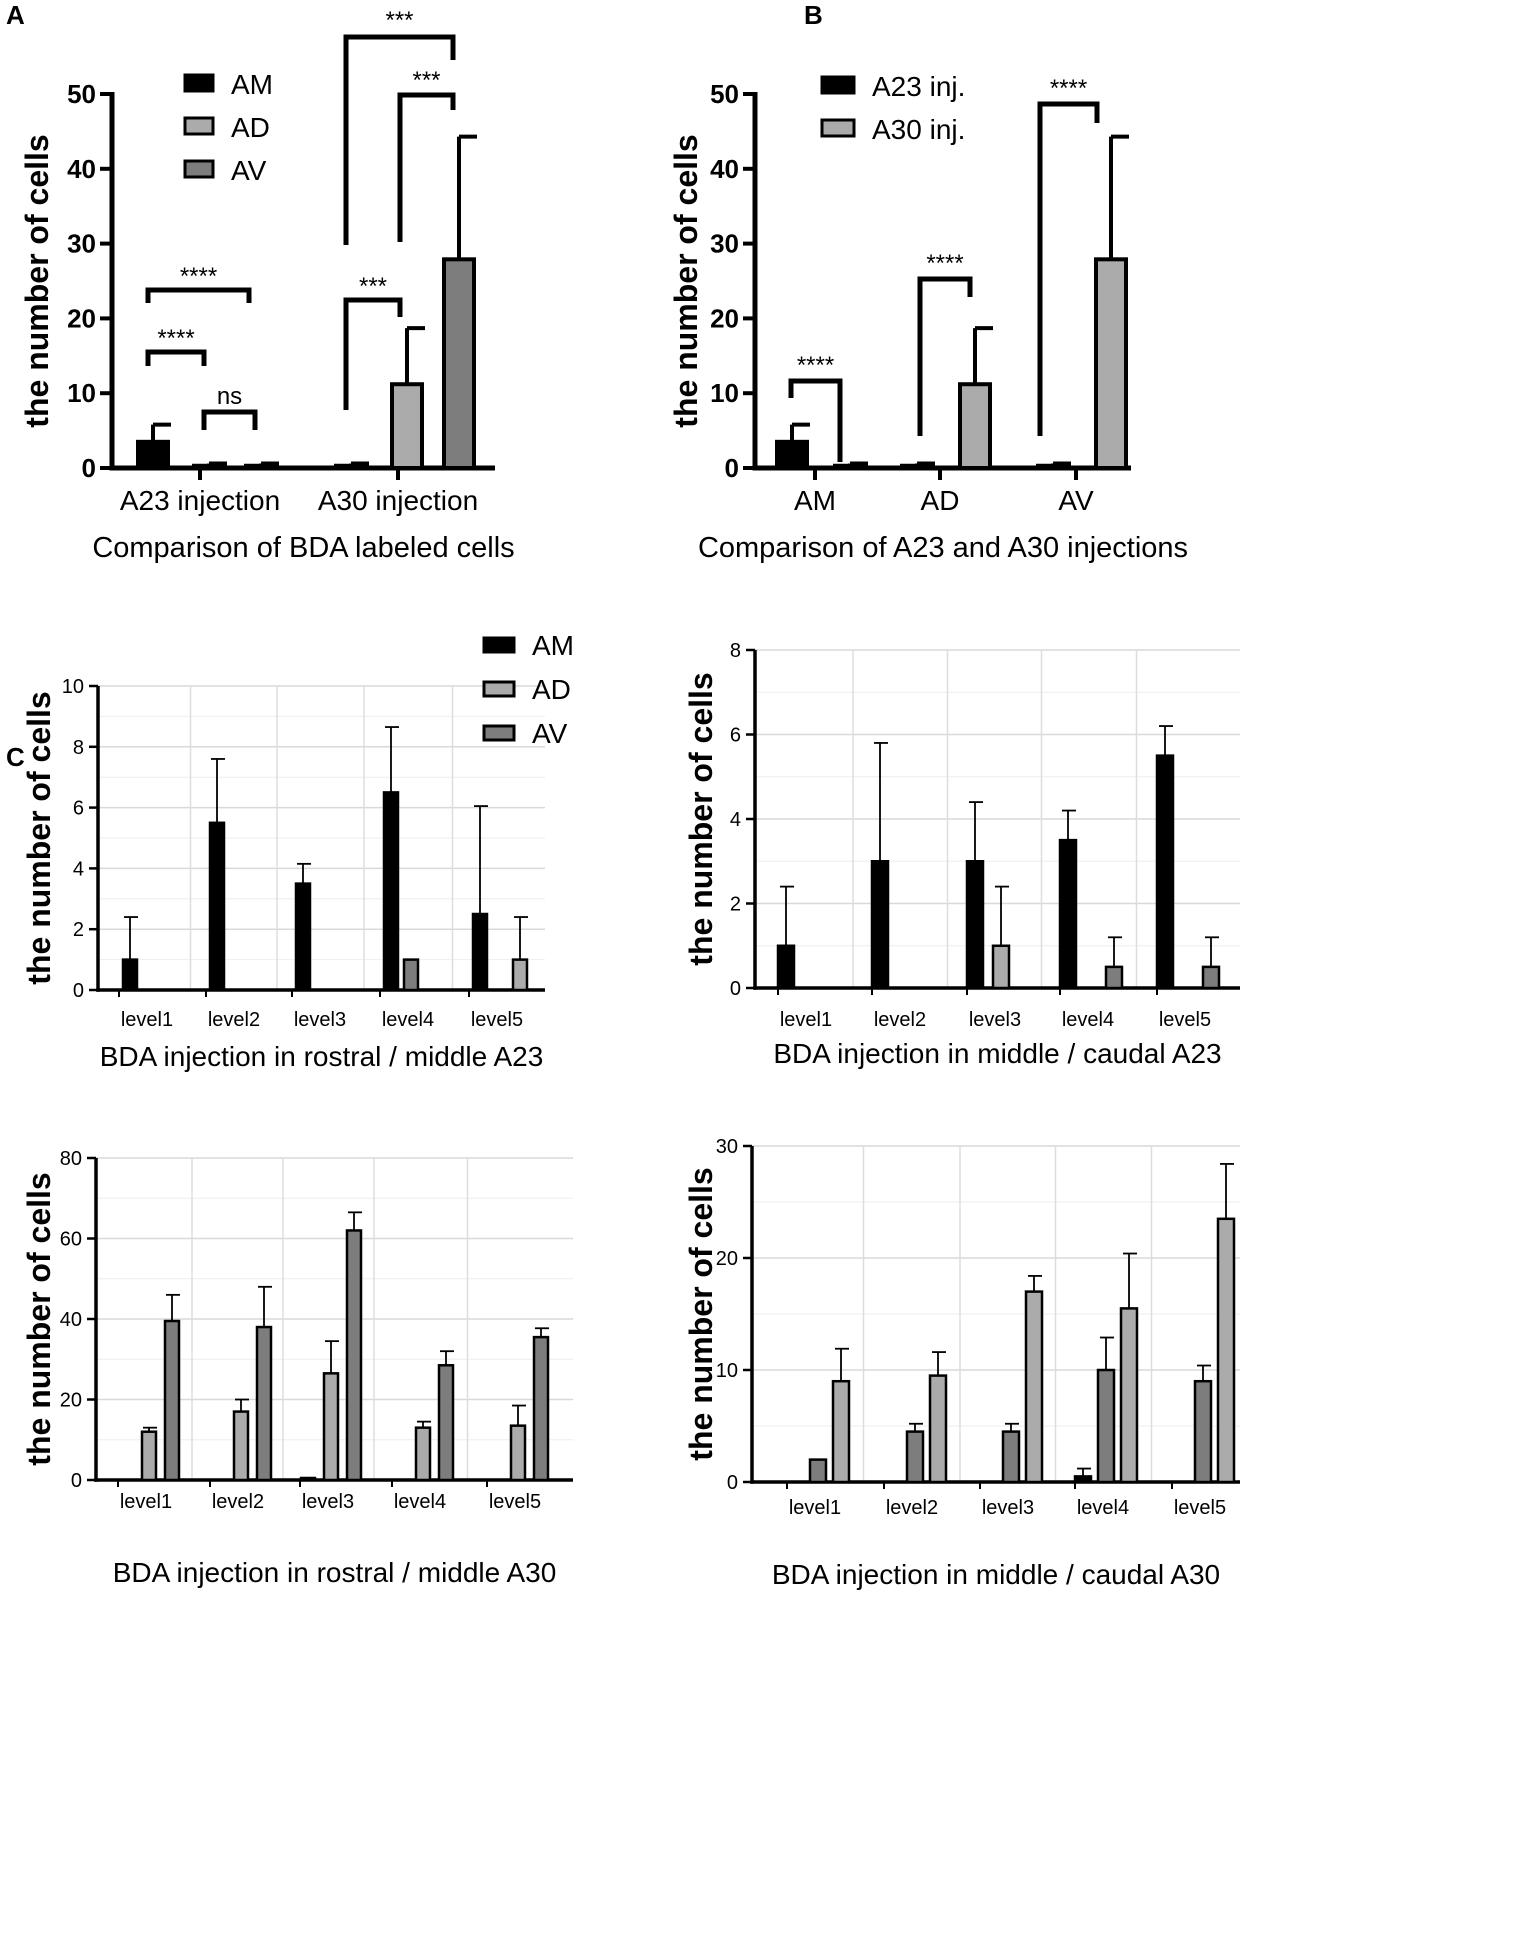 The height and width of the screenshot is (1937, 1535). What do you see at coordinates (200, 500) in the screenshot?
I see `x-category-label: A23 injection` at bounding box center [200, 500].